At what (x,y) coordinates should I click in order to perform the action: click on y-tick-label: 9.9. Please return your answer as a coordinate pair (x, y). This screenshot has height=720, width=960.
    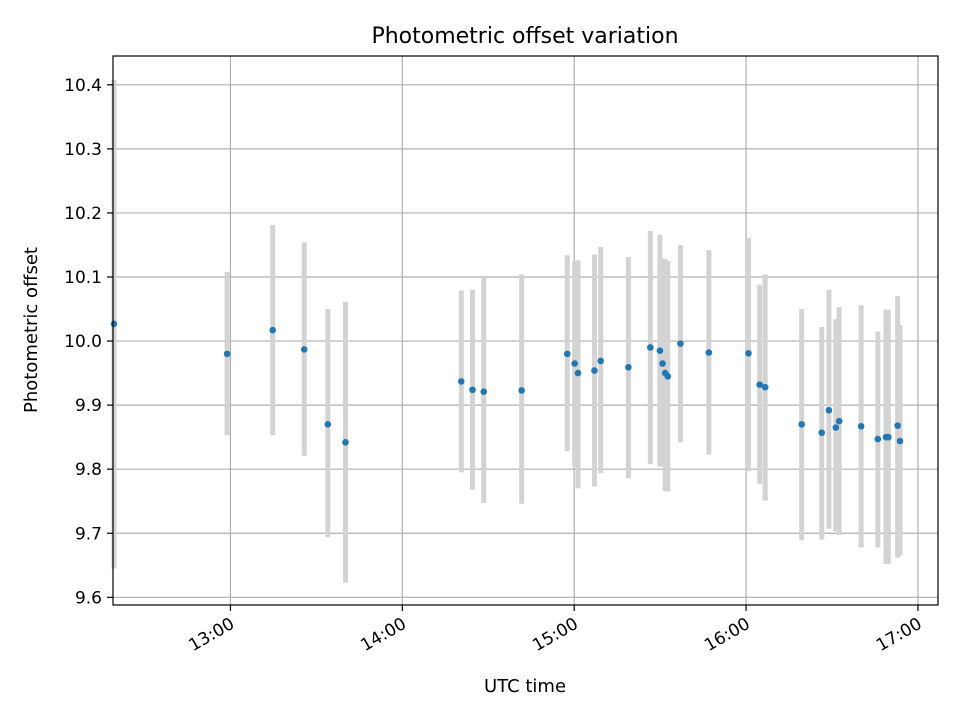
    Looking at the image, I should click on (88, 406).